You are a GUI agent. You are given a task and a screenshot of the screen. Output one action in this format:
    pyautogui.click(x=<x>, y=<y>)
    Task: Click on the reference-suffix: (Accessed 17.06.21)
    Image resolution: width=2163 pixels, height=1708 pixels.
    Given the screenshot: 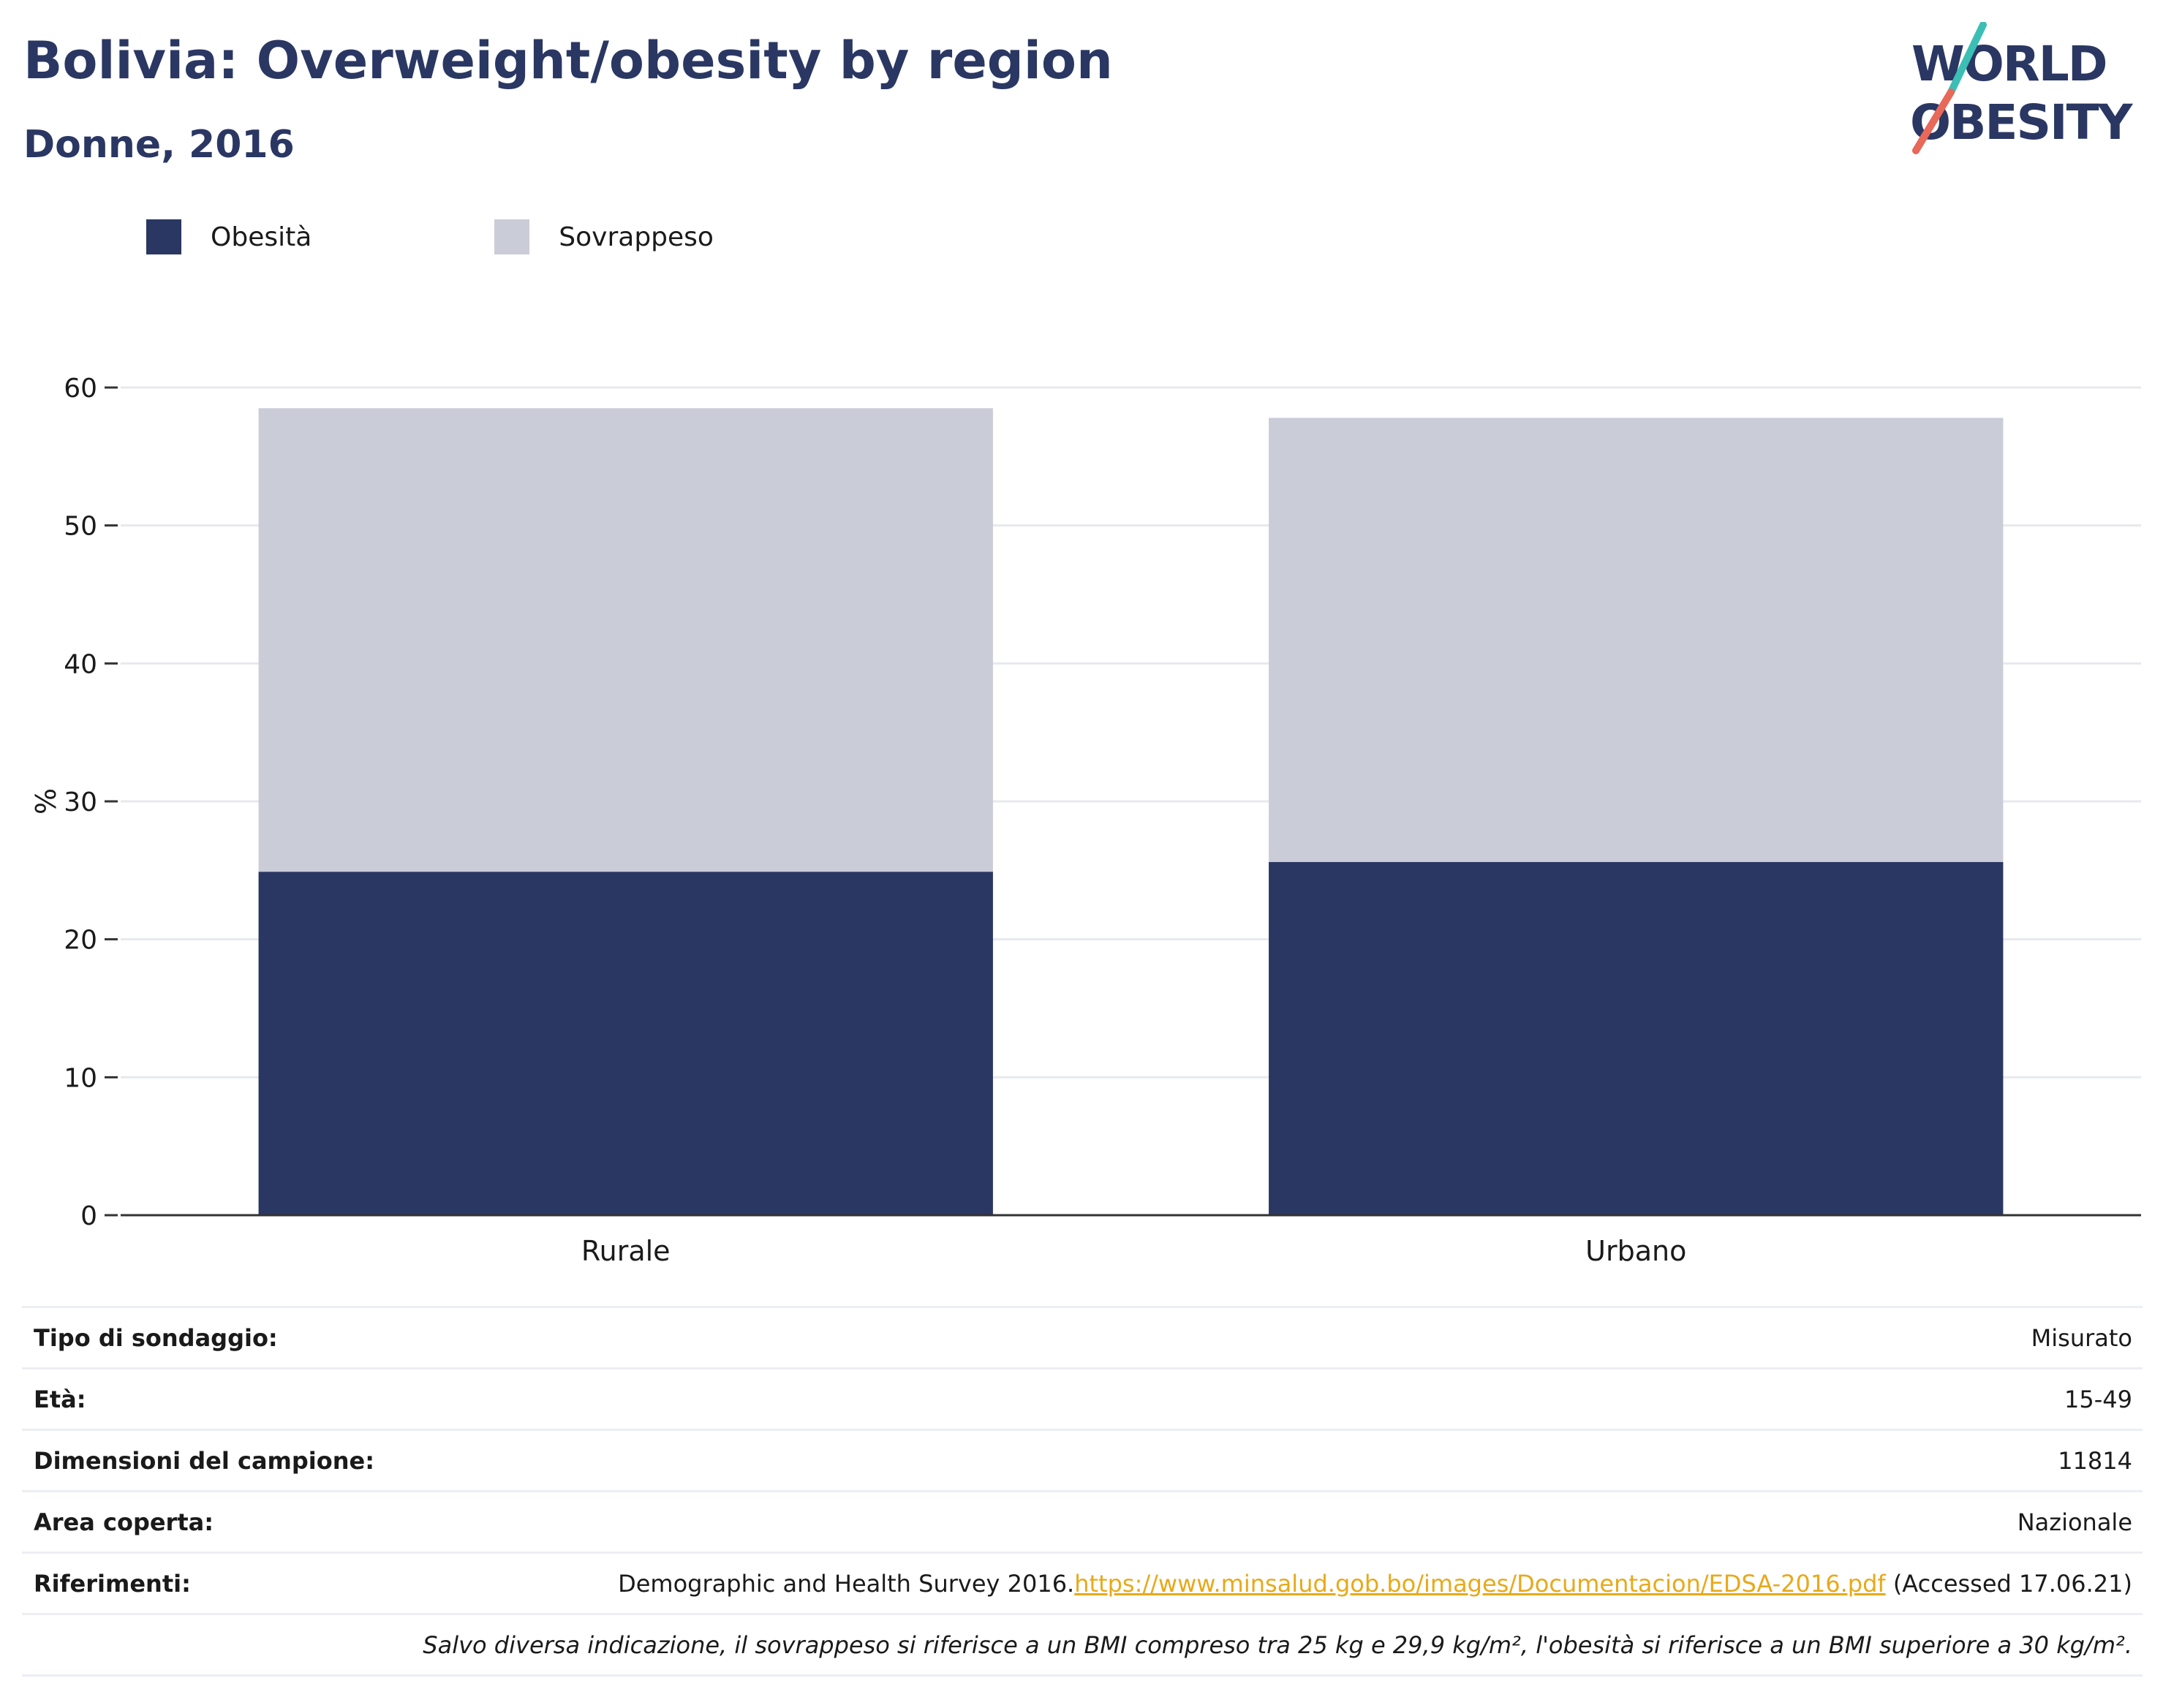 What is the action you would take?
    pyautogui.click(x=2009, y=1583)
    